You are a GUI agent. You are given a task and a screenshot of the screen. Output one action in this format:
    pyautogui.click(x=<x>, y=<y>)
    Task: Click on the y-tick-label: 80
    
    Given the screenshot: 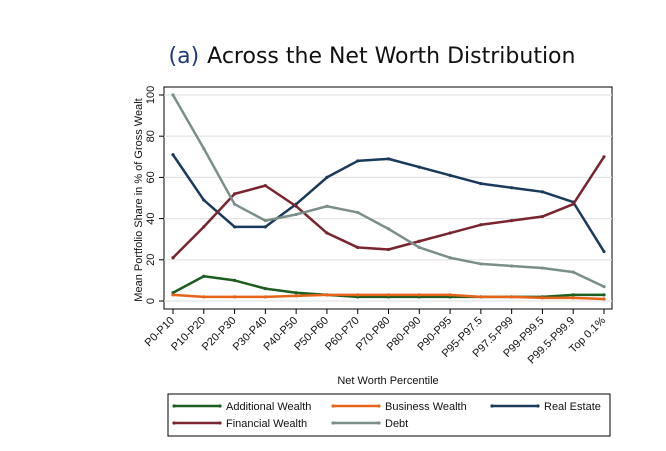 What is the action you would take?
    pyautogui.click(x=151, y=136)
    